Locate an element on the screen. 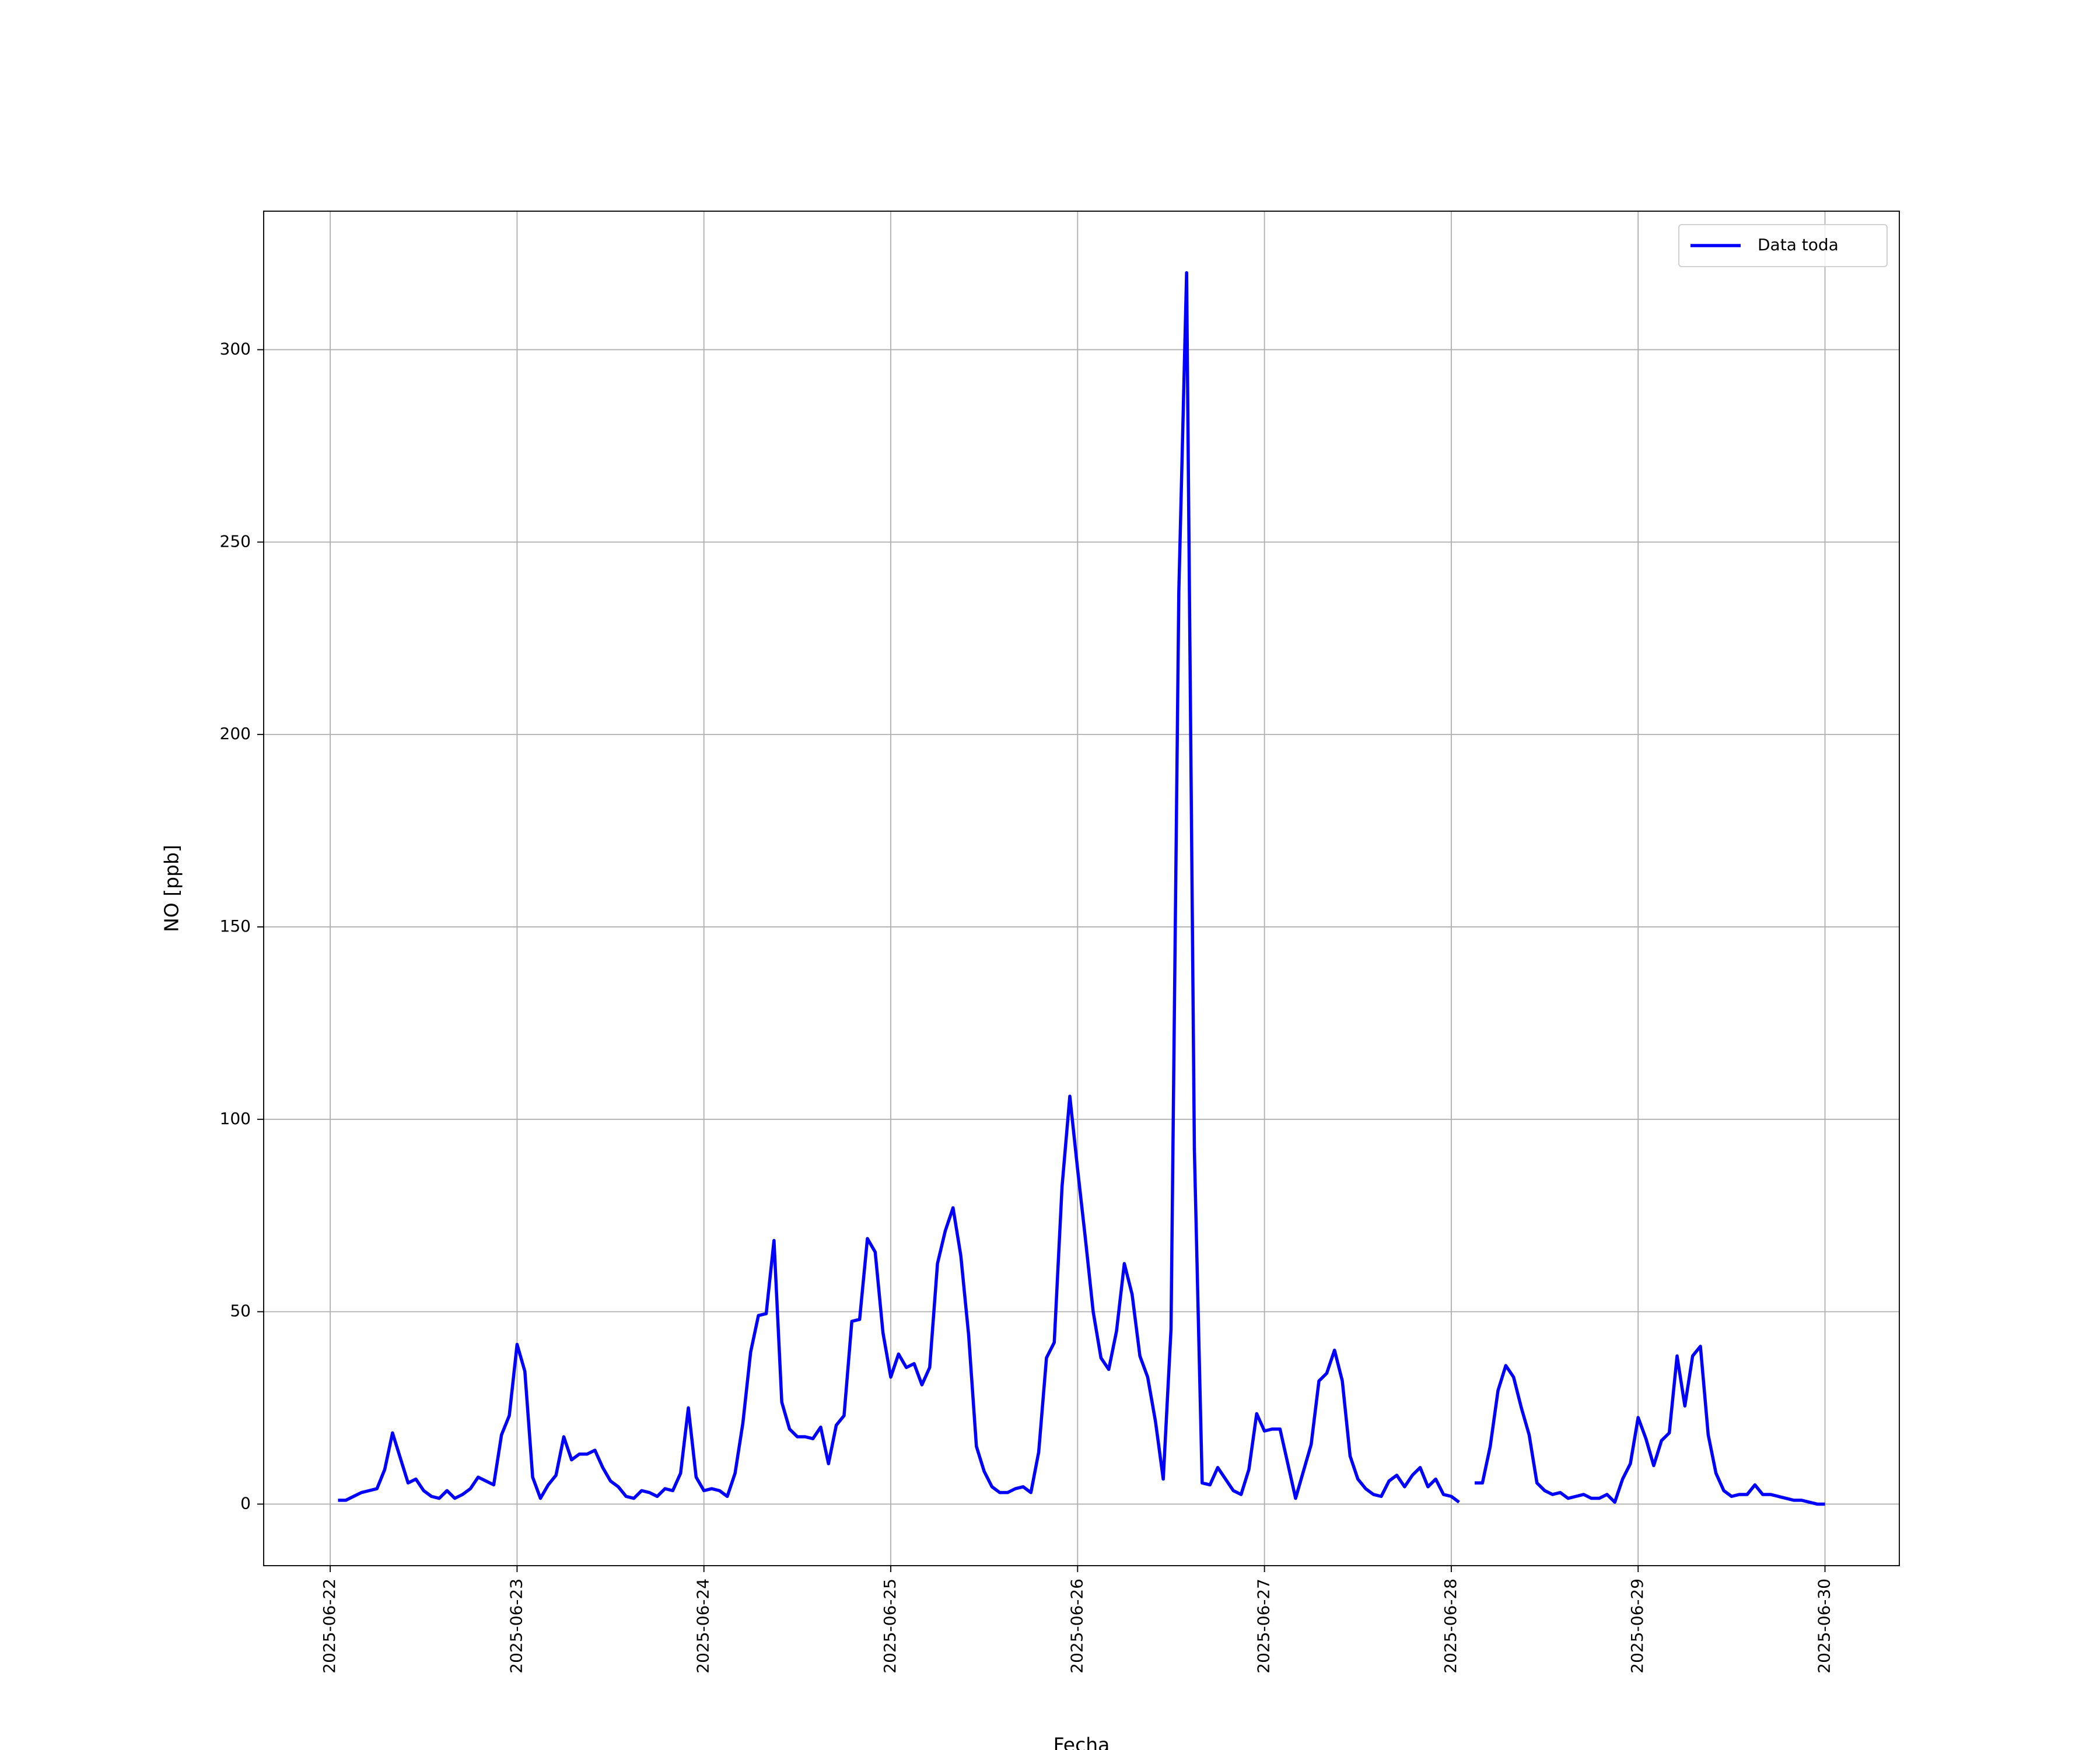 The image size is (2100, 1750). x-tick-label: 2025-06-28 is located at coordinates (1450, 1626).